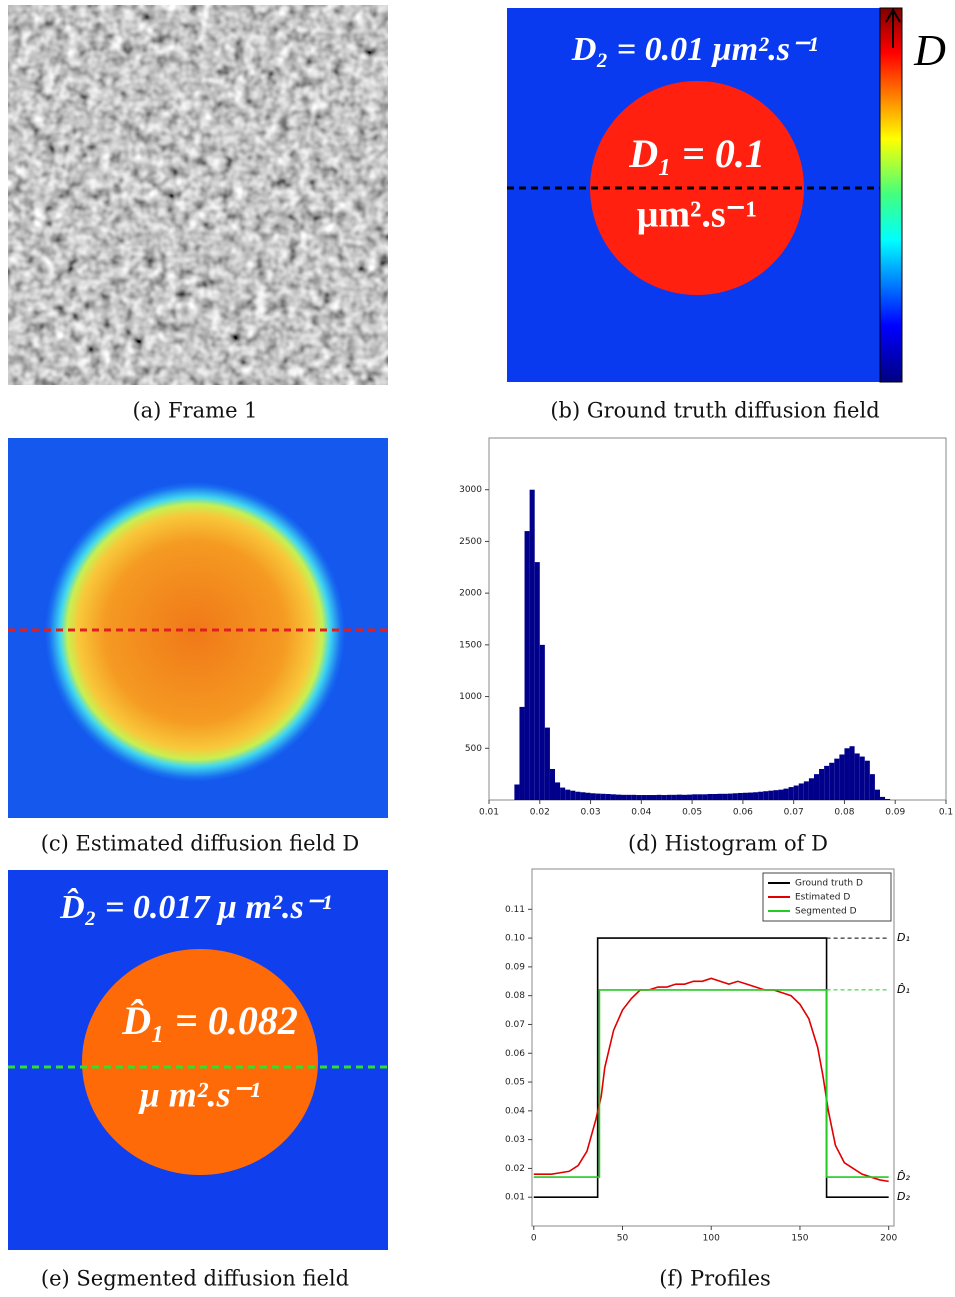 The height and width of the screenshot is (1297, 955). Describe the element at coordinates (515, 1054) in the screenshot. I see `y-tick-label: 0.06` at that location.